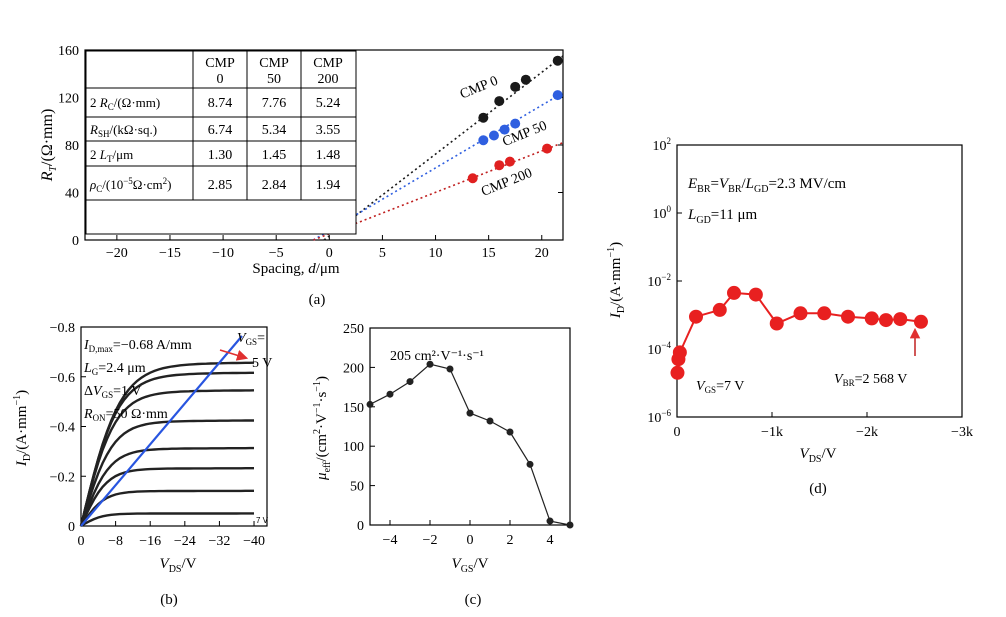  Describe the element at coordinates (962, 432) in the screenshot. I see `d-xtick-label: −3k` at that location.